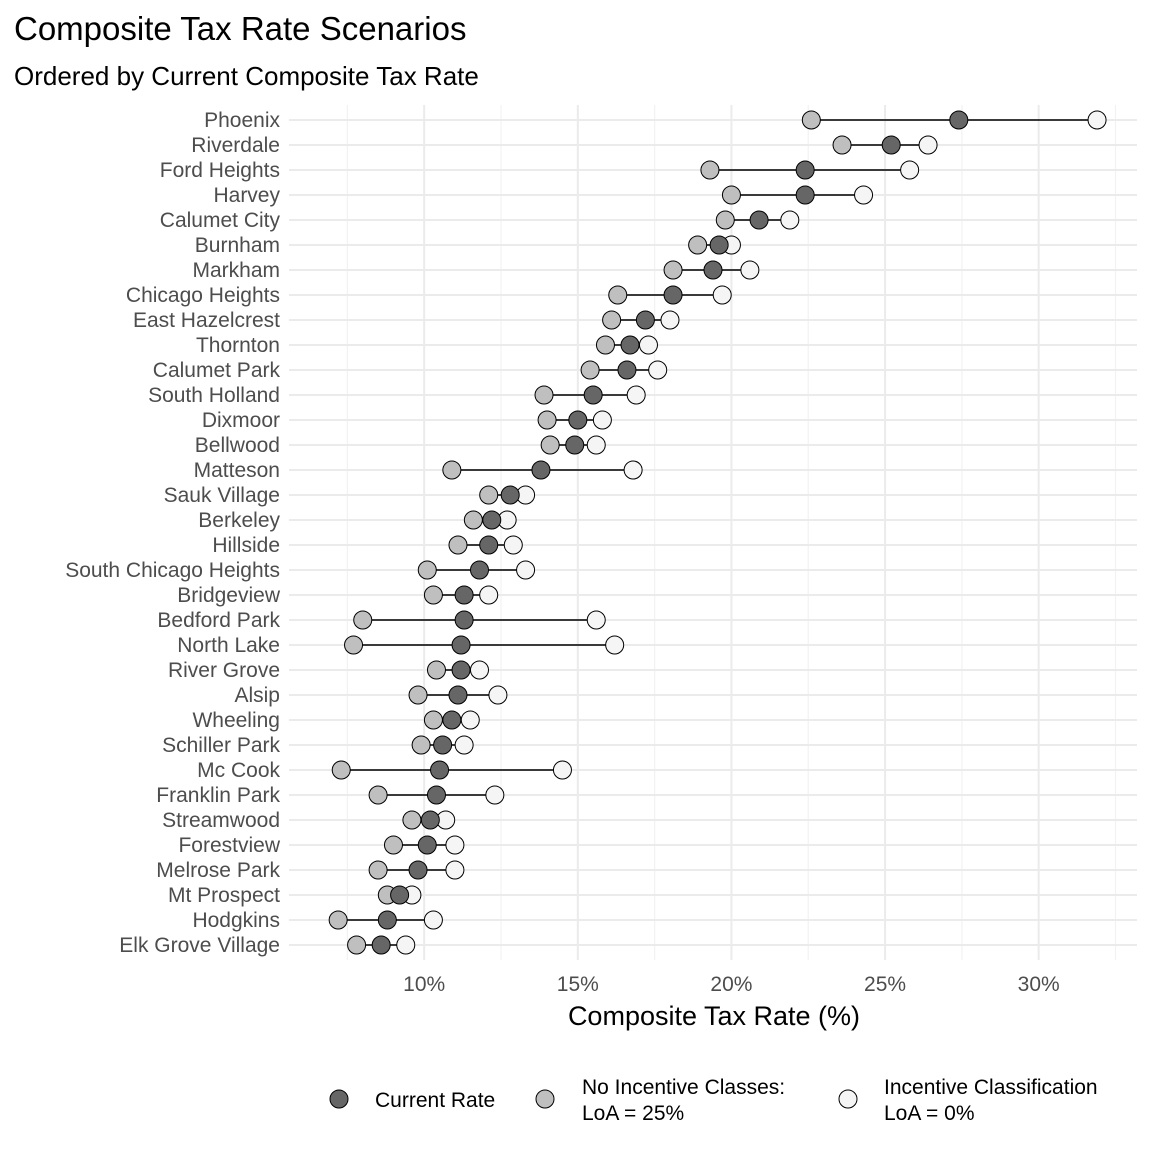  I want to click on legend-label: LoA = 25%, so click(633, 1113).